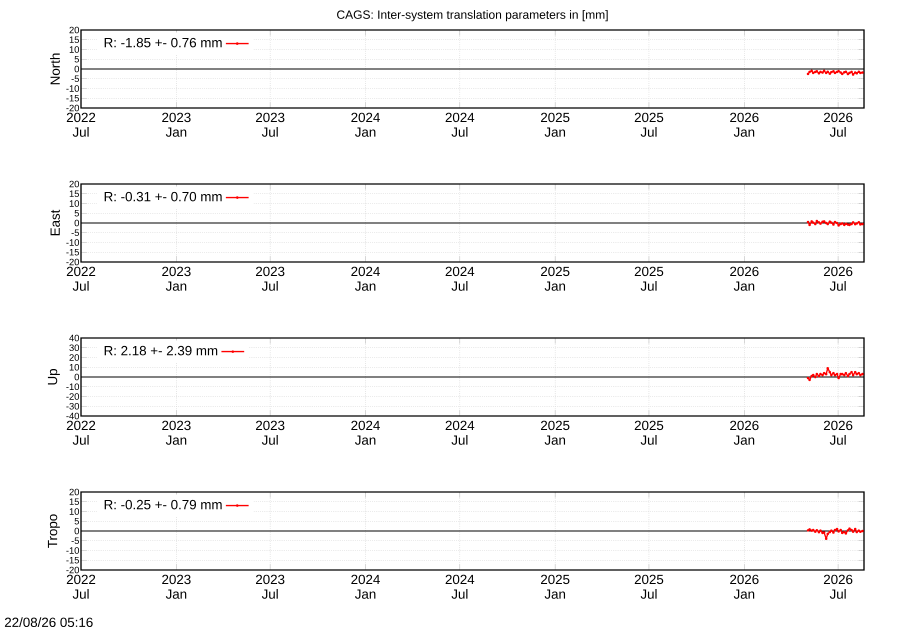  What do you see at coordinates (73, 406) in the screenshot?
I see `y-tick-label: -30` at bounding box center [73, 406].